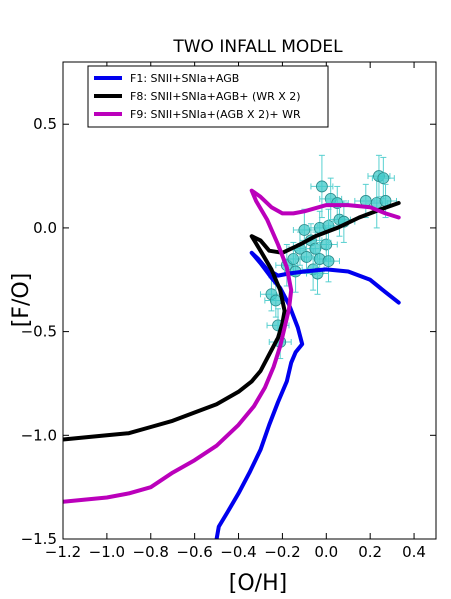 This screenshot has height=599, width=451. What do you see at coordinates (257, 47) in the screenshot?
I see `chart-title: TWO INFALL MODEL` at bounding box center [257, 47].